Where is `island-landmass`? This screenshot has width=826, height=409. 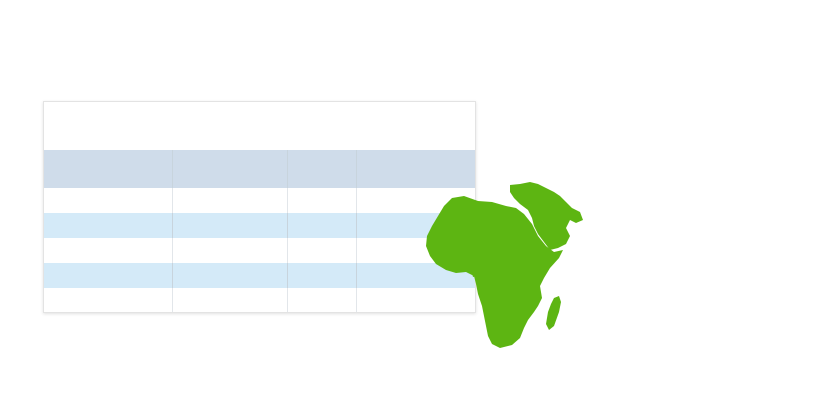 island-landmass is located at coordinates (474, 274).